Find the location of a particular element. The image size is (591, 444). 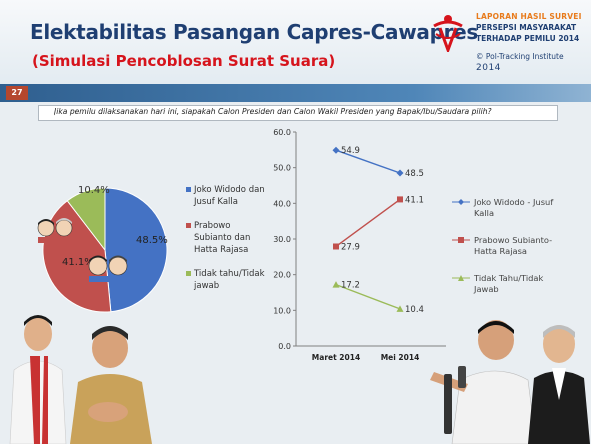

data-label: 54.9 is located at coordinates (350, 151).